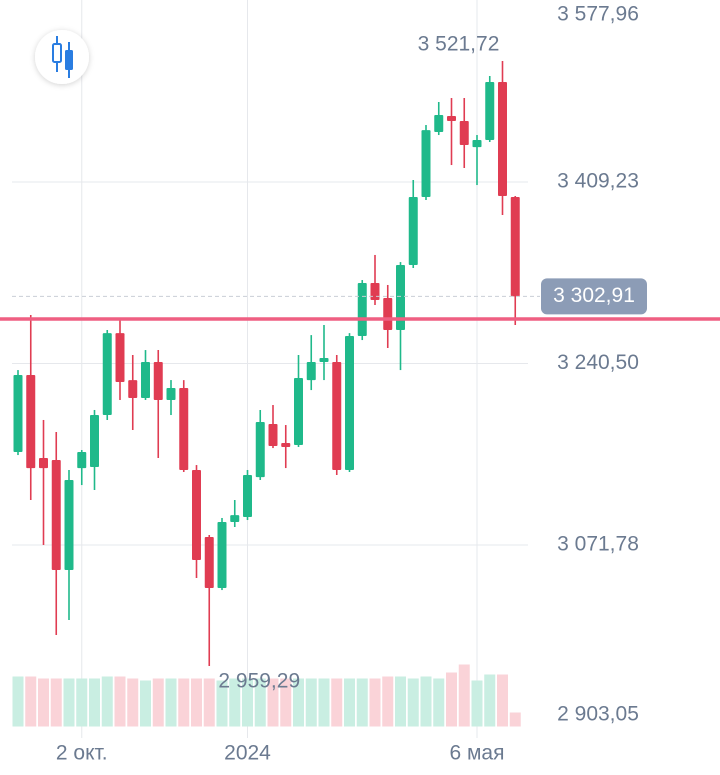 The width and height of the screenshot is (720, 775). What do you see at coordinates (598, 14) in the screenshot?
I see `y-tick-label: 3 577,96` at bounding box center [598, 14].